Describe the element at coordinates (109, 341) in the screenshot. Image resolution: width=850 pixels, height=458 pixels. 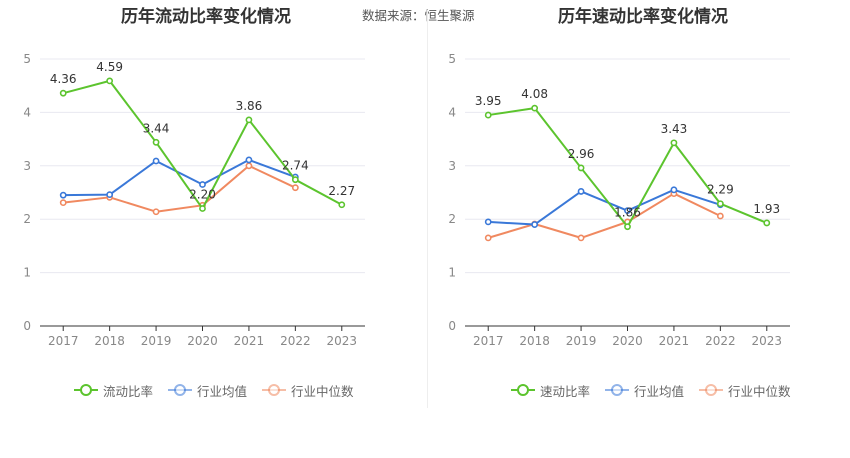
I see `current-ratio-x-tick-label: 2018` at that location.